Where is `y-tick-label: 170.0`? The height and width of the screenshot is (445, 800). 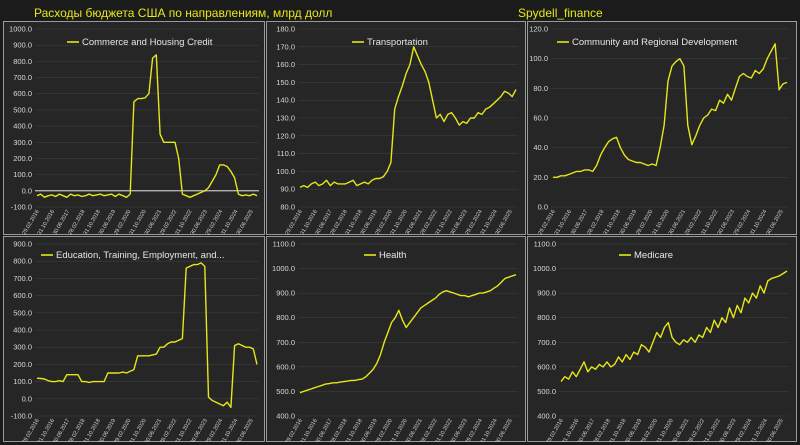 y-tick-label: 170.0 is located at coordinates (285, 46).